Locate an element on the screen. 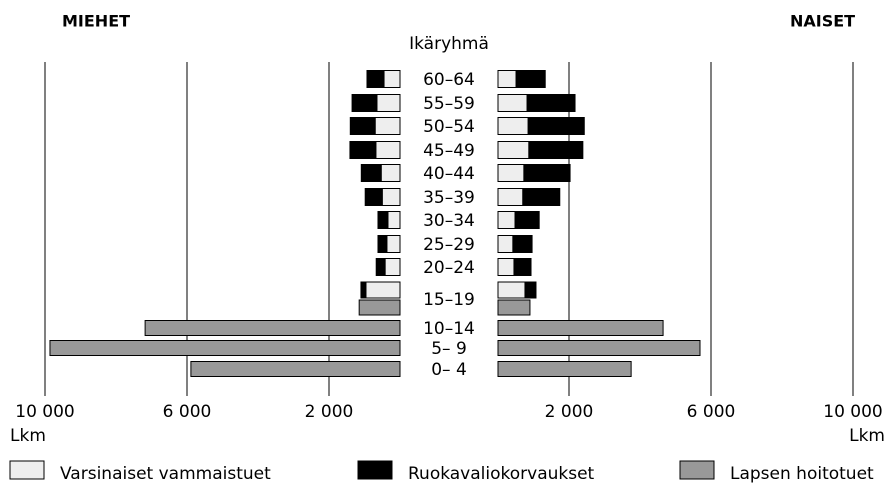 This screenshot has height=502, width=895. category-label: 20–24 is located at coordinates (449, 268).